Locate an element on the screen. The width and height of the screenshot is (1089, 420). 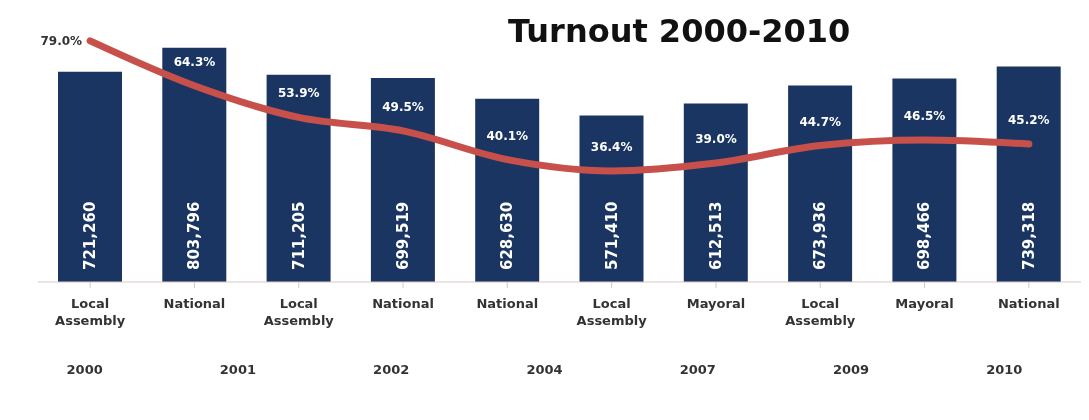
data-label: 739,318 is located at coordinates (1028, 235).